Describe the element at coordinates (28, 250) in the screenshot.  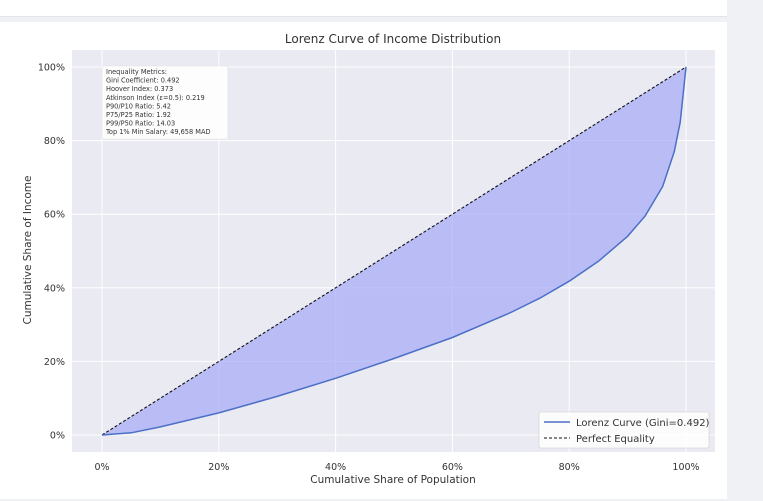
I see `y-axis-label: Cumulative Share of Income` at that location.